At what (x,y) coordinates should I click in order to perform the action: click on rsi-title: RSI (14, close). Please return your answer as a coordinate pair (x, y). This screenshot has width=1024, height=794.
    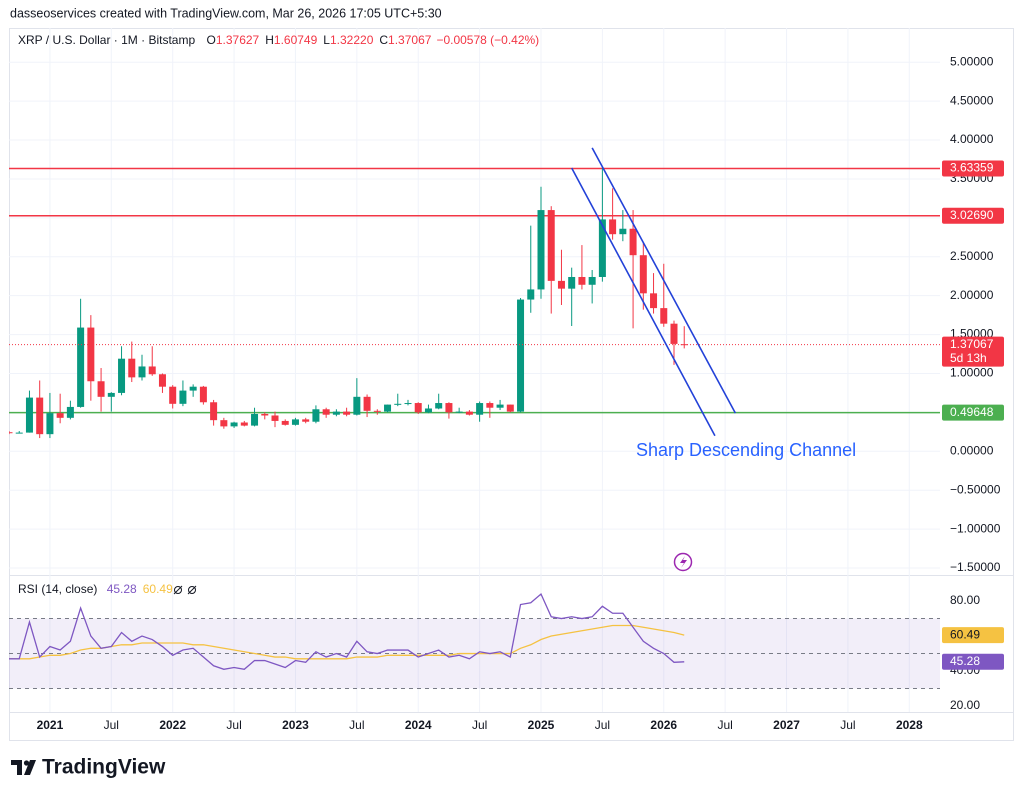
    Looking at the image, I should click on (57, 589).